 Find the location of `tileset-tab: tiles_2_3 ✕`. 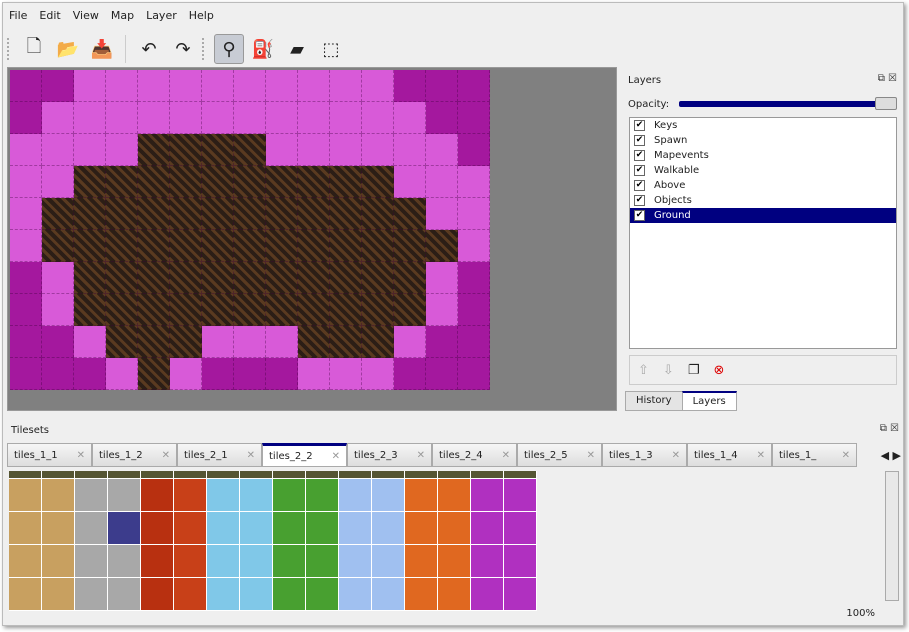

tileset-tab: tiles_2_3 ✕ is located at coordinates (389, 455).